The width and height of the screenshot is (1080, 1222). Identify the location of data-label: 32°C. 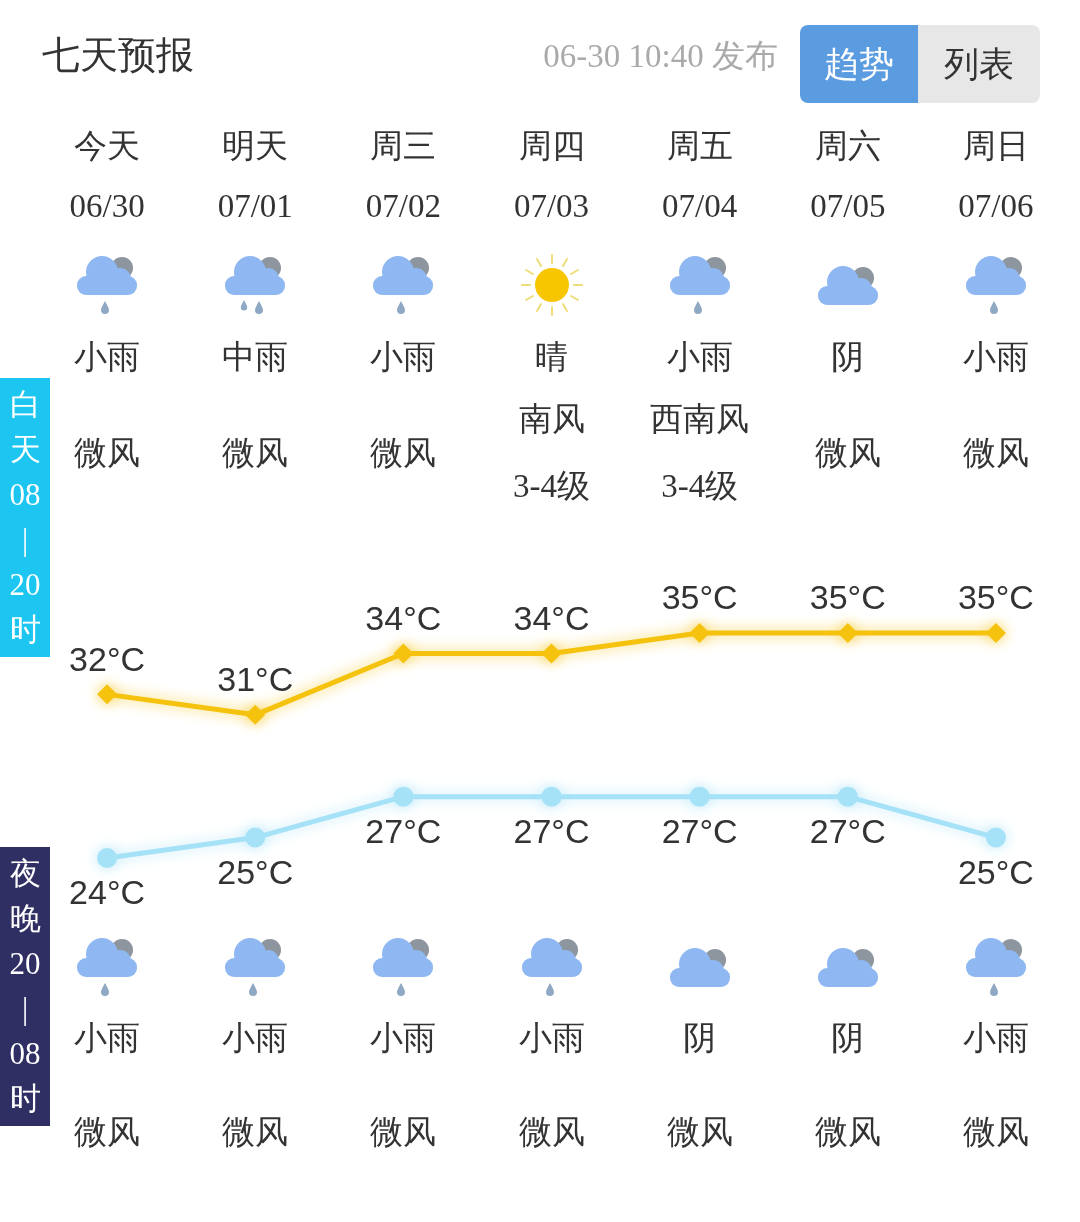
(107, 658).